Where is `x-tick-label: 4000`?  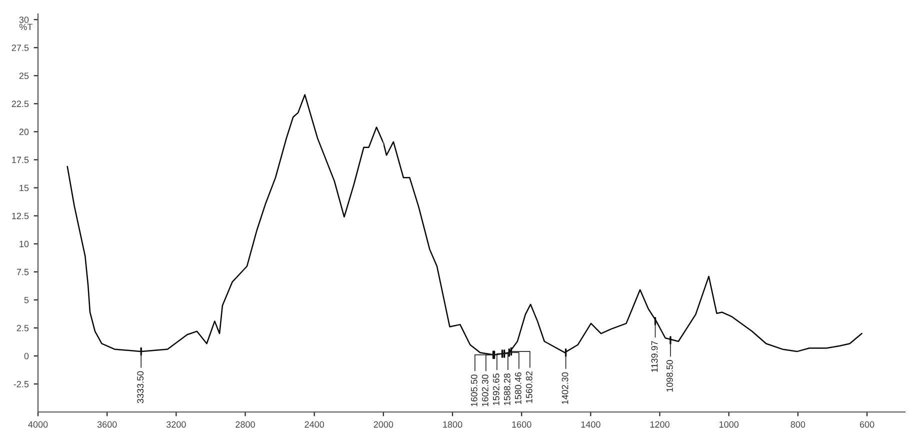
x-tick-label: 4000 is located at coordinates (38, 424).